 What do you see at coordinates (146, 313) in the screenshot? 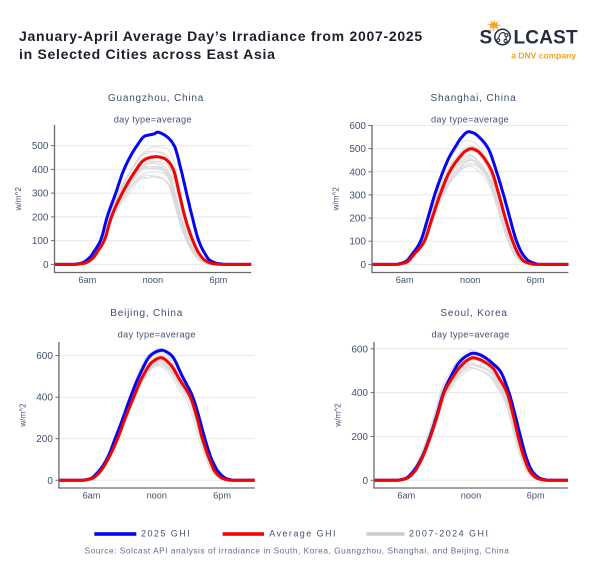
I see `svg-text: Beijing, China` at bounding box center [146, 313].